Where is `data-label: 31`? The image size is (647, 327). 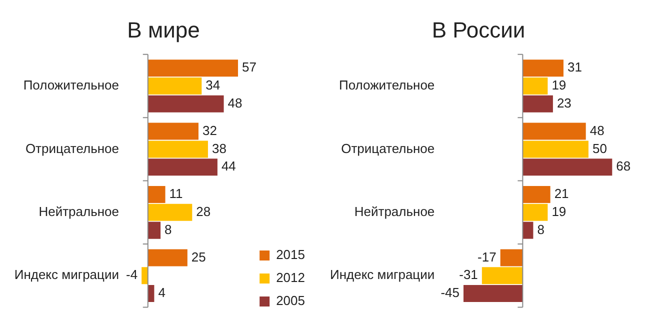 data-label: 31 is located at coordinates (574, 67).